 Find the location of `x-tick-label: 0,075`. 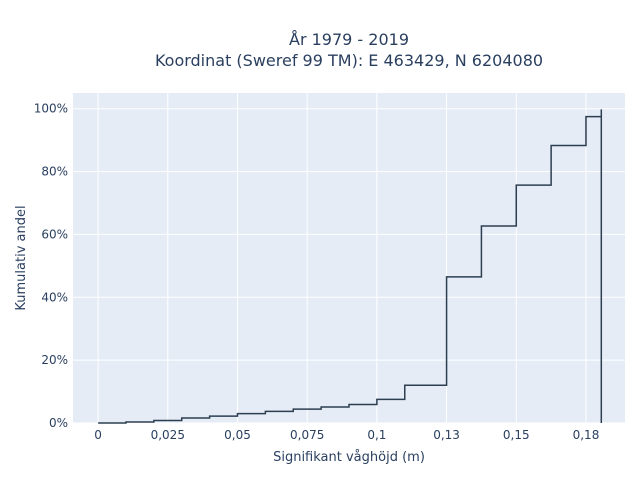

x-tick-label: 0,075 is located at coordinates (307, 435).